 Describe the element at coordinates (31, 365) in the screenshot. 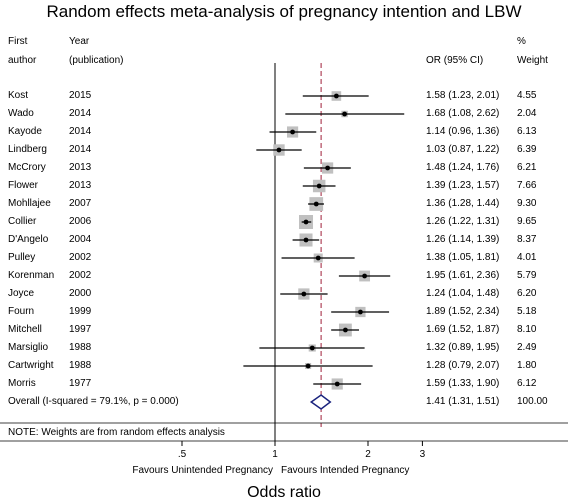

I see `study-author: Cartwright` at that location.